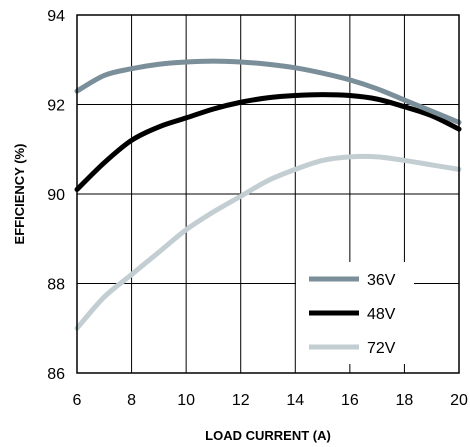 This screenshot has width=470, height=447. I want to click on y-tick-label: 94, so click(56, 16).